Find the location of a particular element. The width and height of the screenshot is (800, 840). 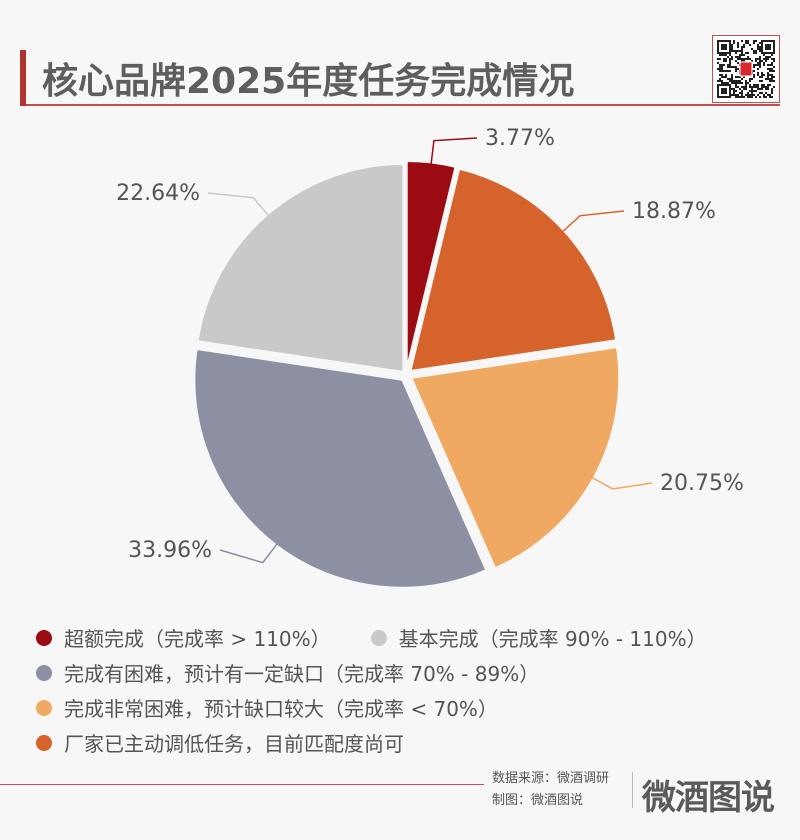

footer-separator is located at coordinates (632, 790).